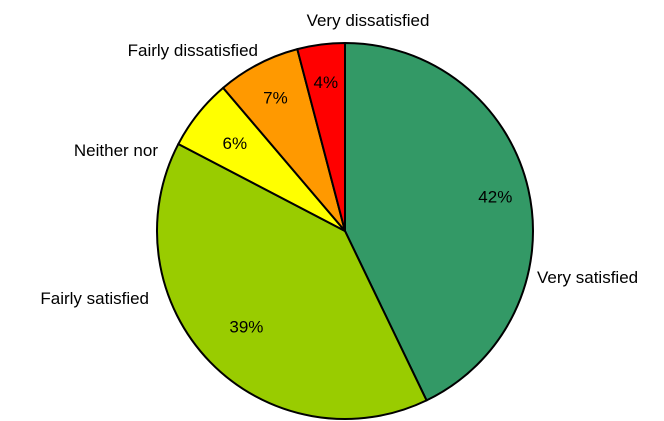 The height and width of the screenshot is (421, 664). I want to click on category-label-very-dissatisfied: Very dissatisfied, so click(368, 20).